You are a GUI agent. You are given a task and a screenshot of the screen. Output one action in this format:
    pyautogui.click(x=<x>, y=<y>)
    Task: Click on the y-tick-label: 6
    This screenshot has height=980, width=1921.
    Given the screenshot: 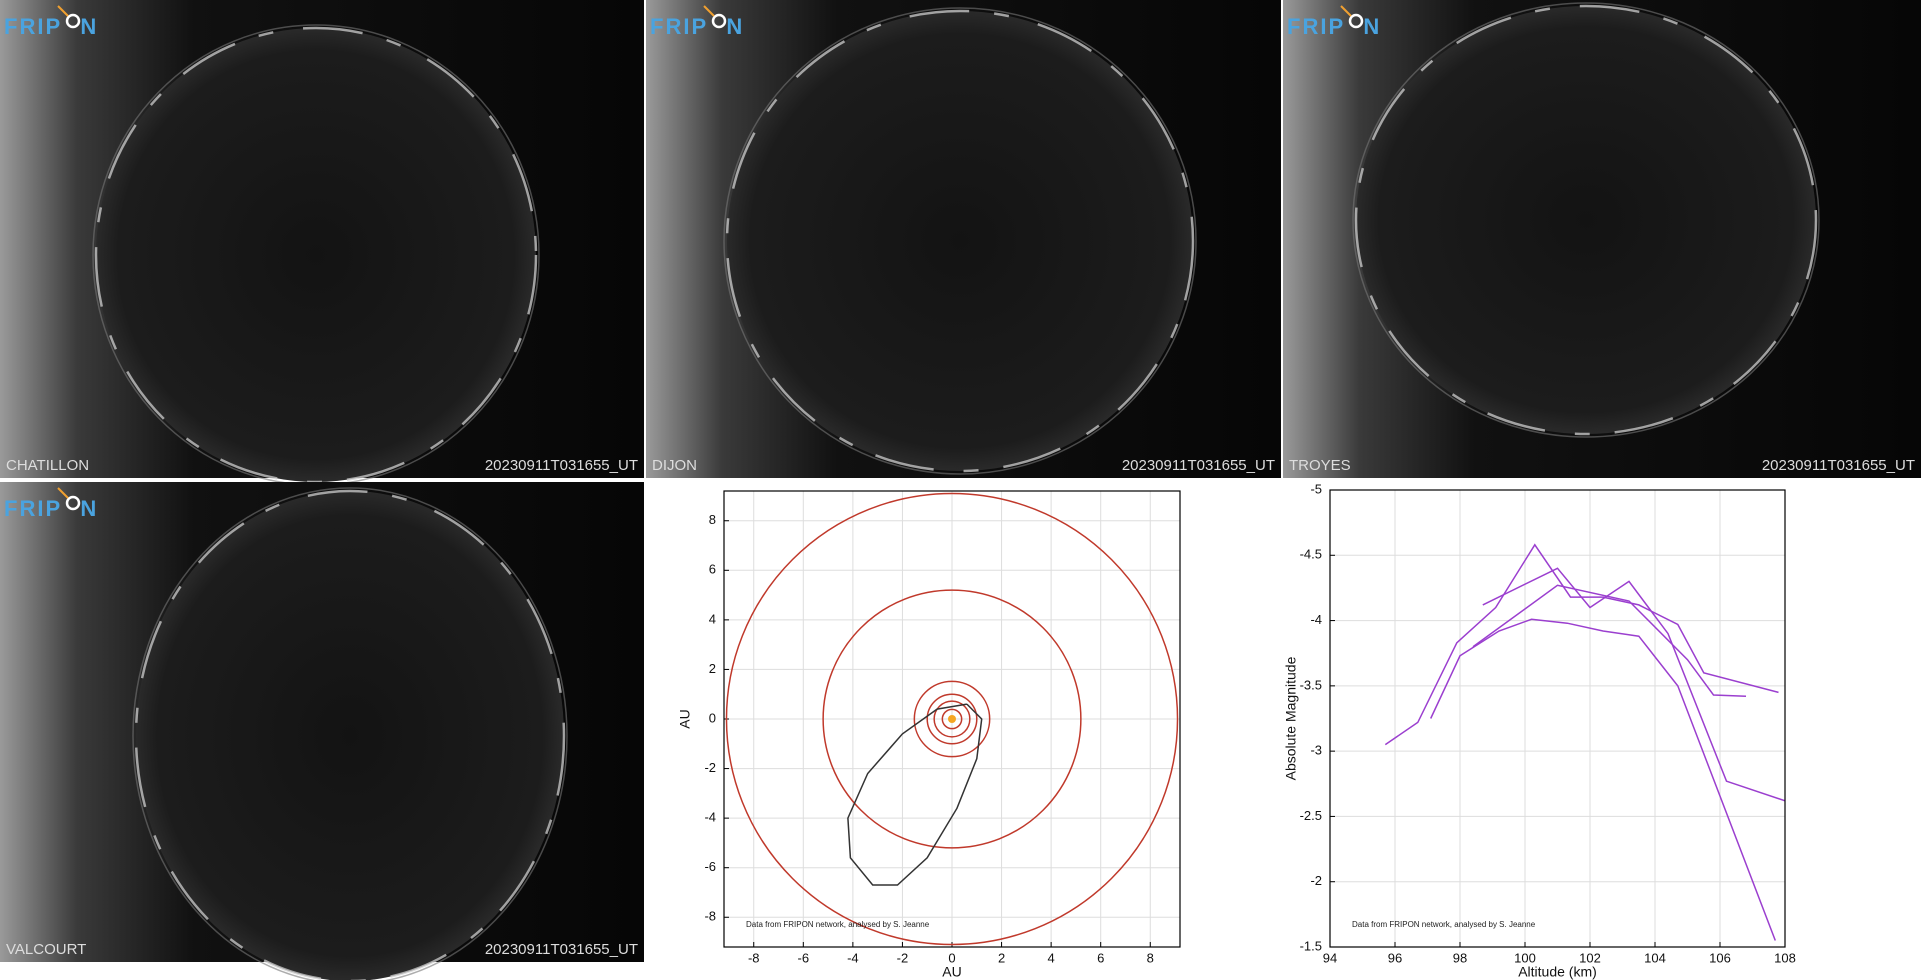 What is the action you would take?
    pyautogui.click(x=712, y=569)
    